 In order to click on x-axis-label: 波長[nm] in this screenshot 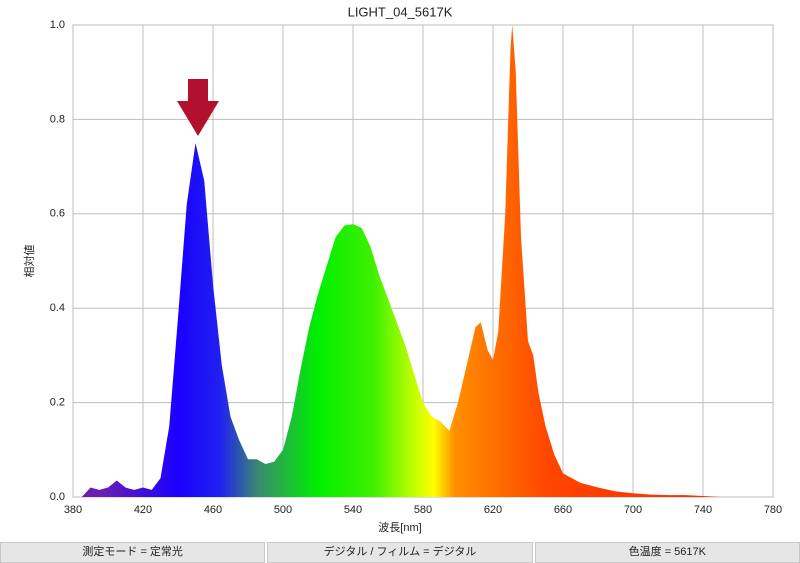, I will do `click(399, 527)`.